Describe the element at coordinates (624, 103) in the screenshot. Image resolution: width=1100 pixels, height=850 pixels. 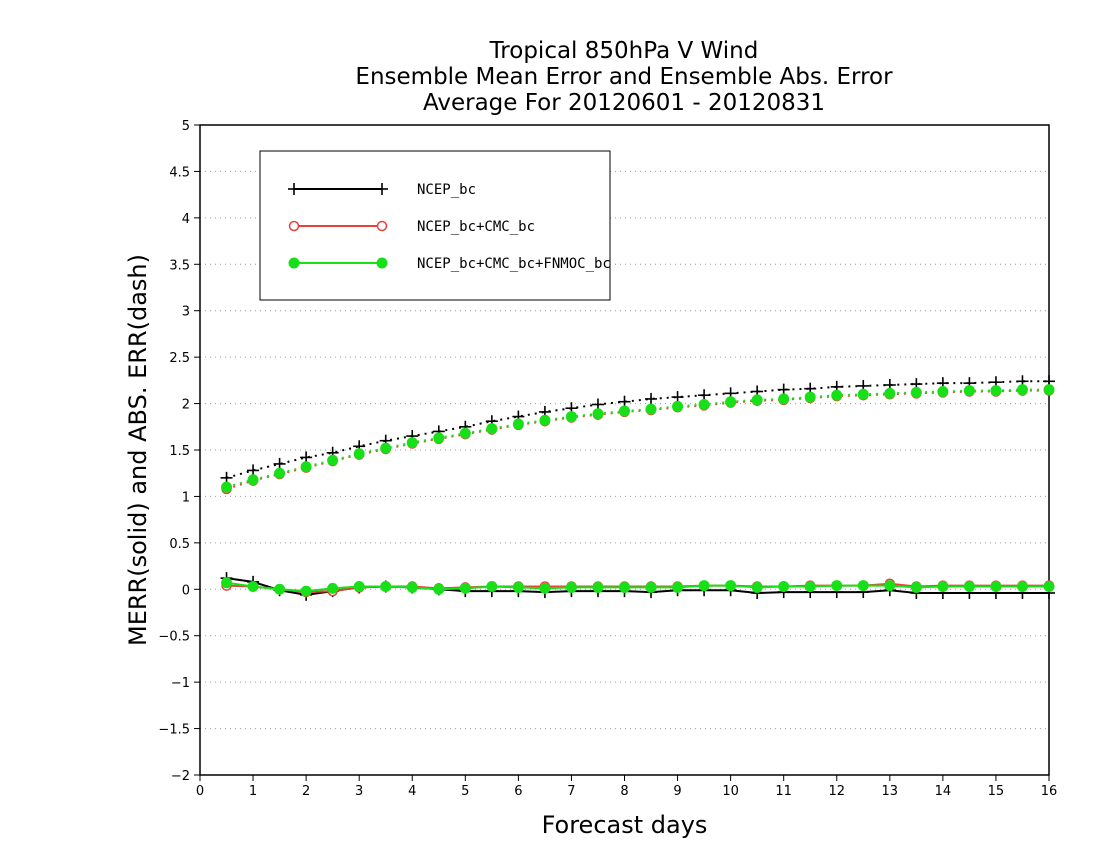
I see `chart-title-line: Average For 20120601 - 20120831` at that location.